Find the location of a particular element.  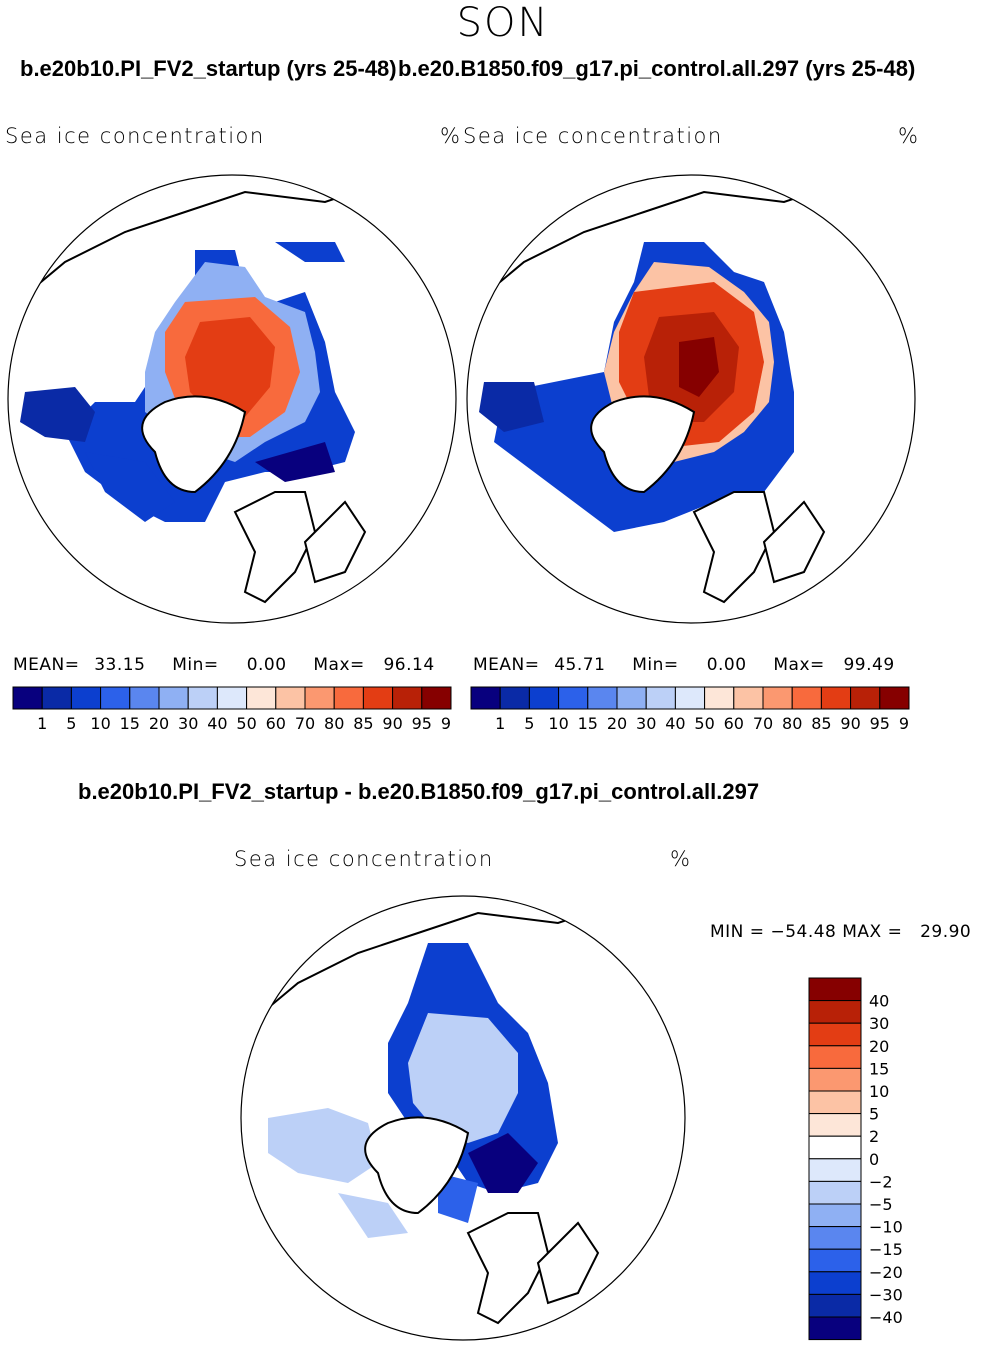

colorbar-tick-label: −5 is located at coordinates (881, 1204).